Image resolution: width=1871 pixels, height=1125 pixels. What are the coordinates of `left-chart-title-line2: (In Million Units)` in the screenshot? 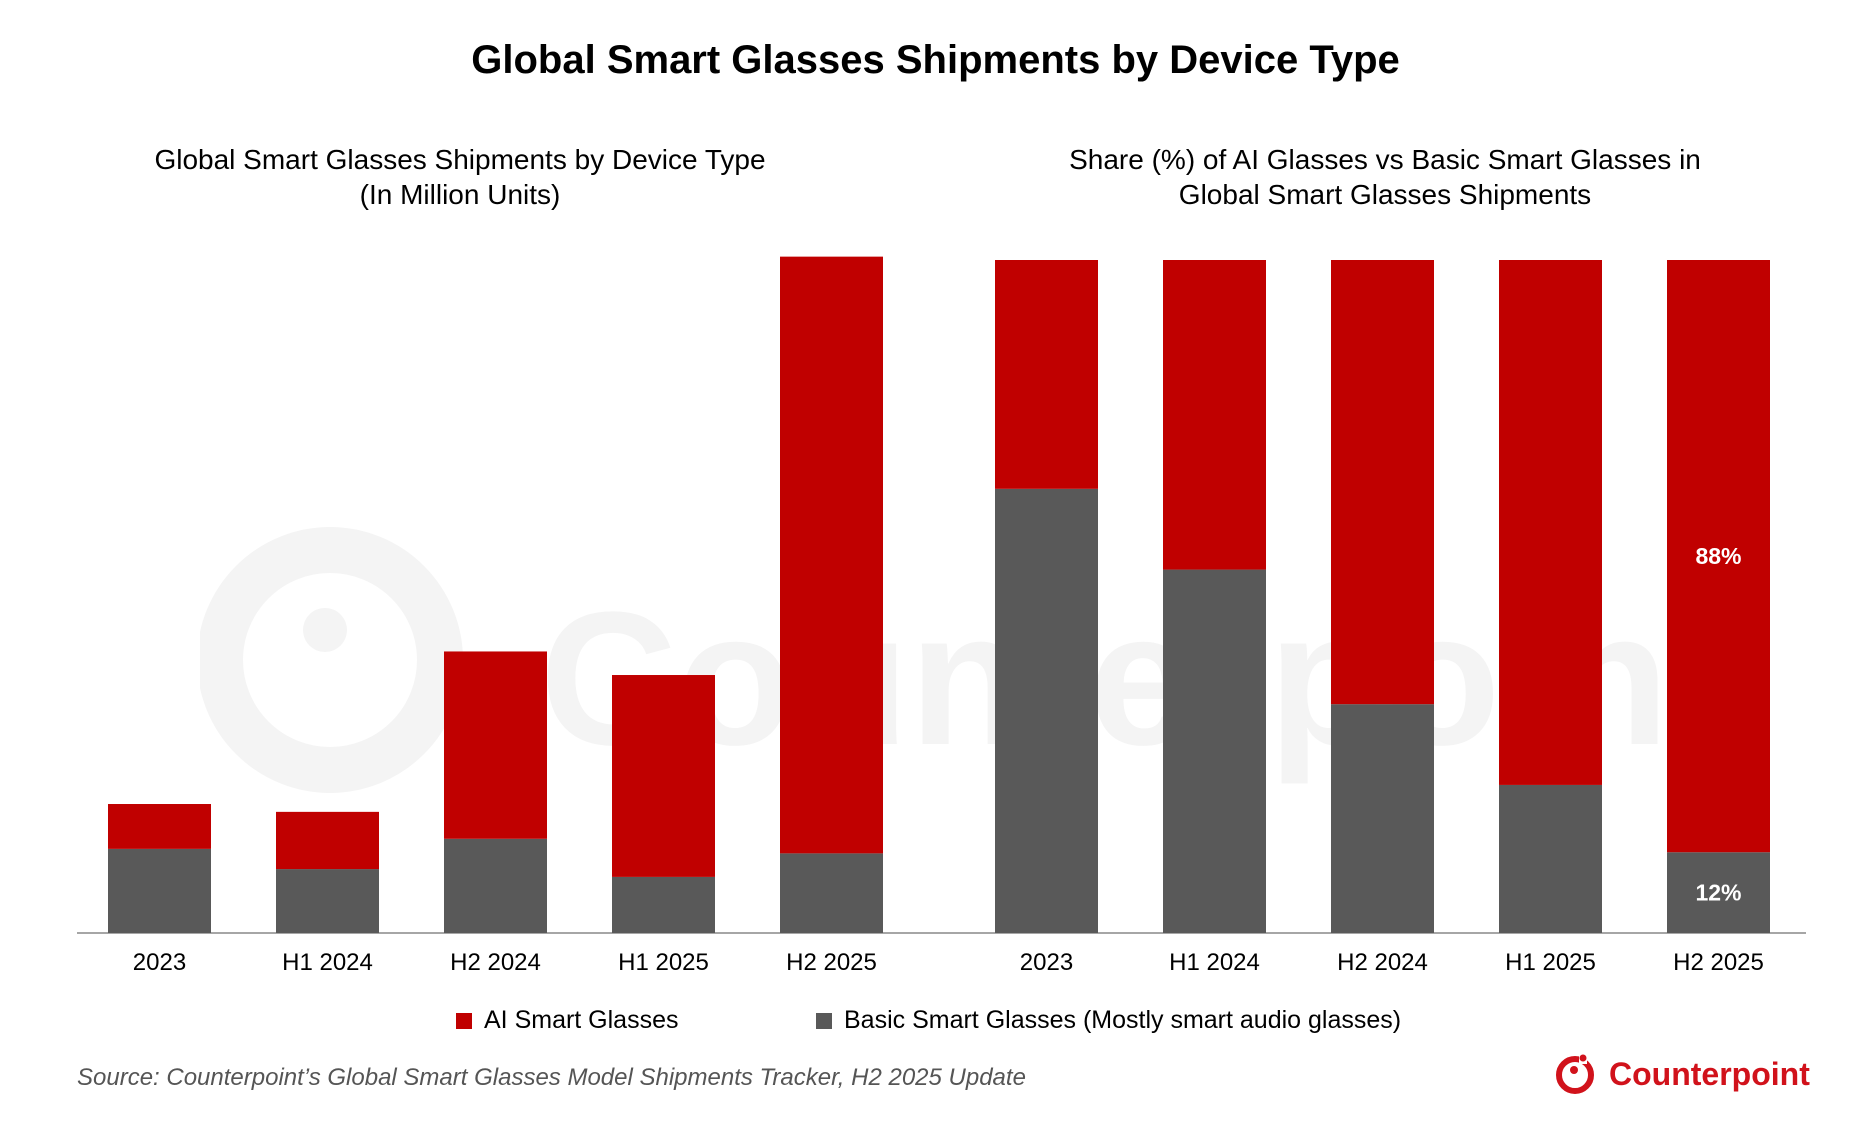 It's located at (460, 194).